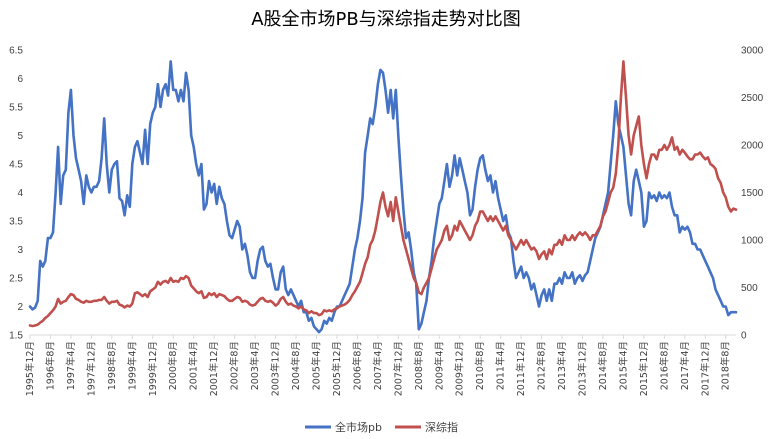 The image size is (772, 439). Describe the element at coordinates (583, 368) in the screenshot. I see `x-tick-label: 2013年12月` at that location.